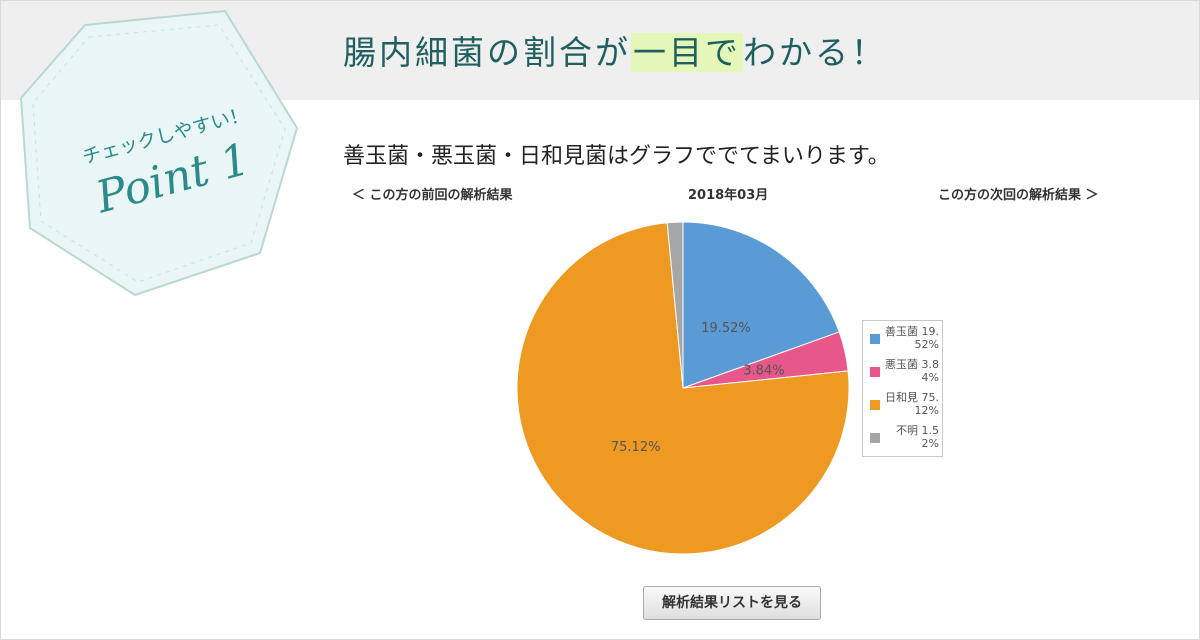  Describe the element at coordinates (636, 447) in the screenshot. I see `pie-data-label: 75.12%` at that location.